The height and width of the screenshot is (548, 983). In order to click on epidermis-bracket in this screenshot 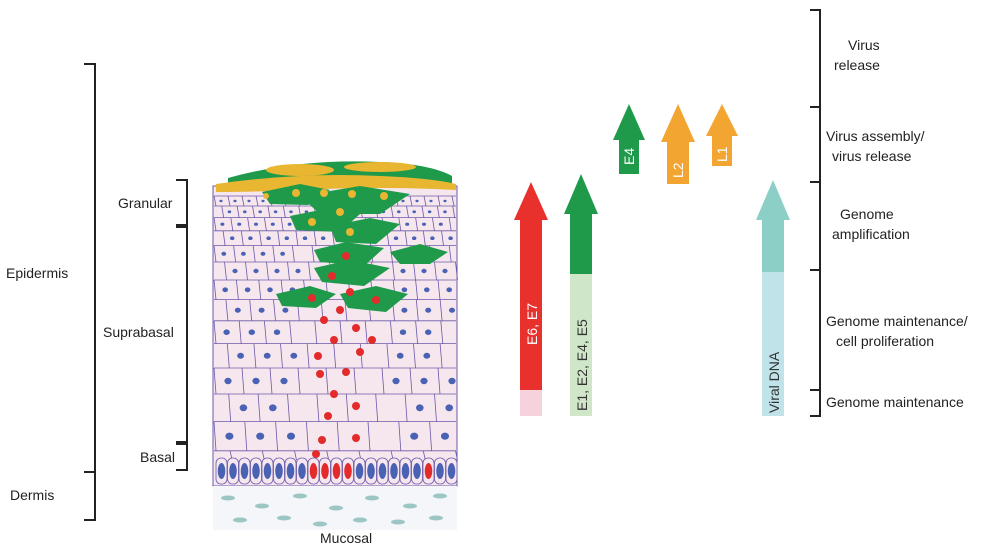, I will do `click(90, 268)`.